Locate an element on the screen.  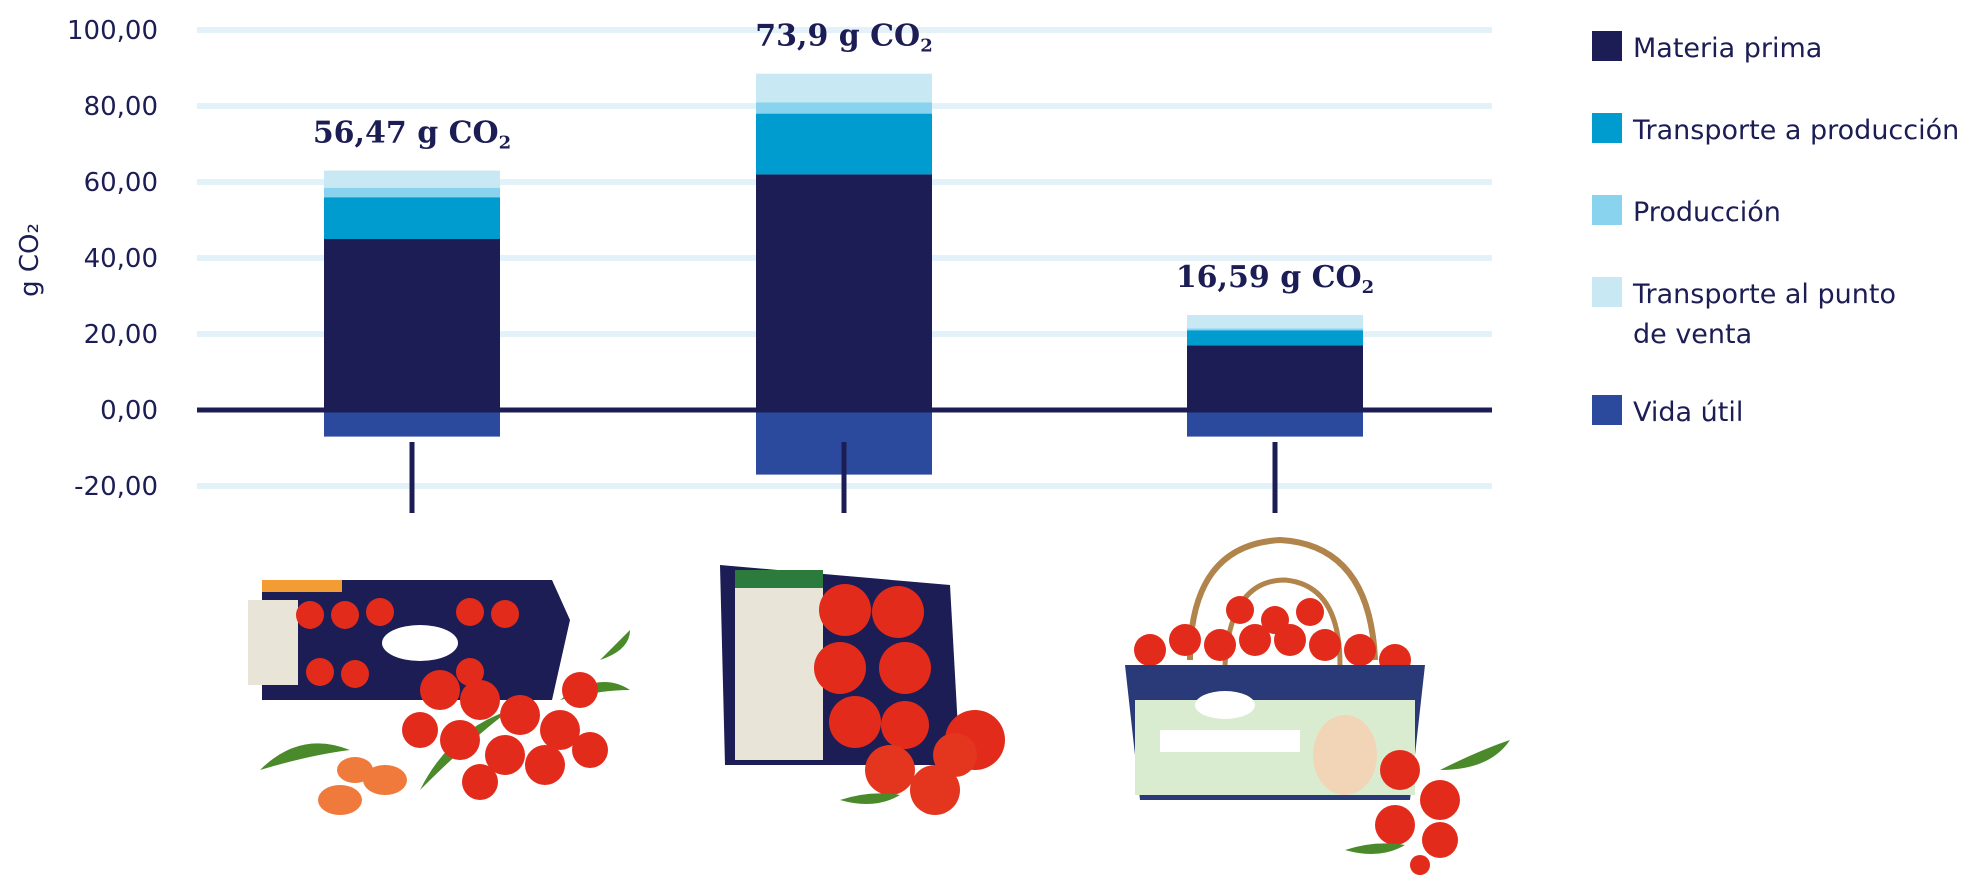
legend-item: Producción is located at coordinates (1686, 211).